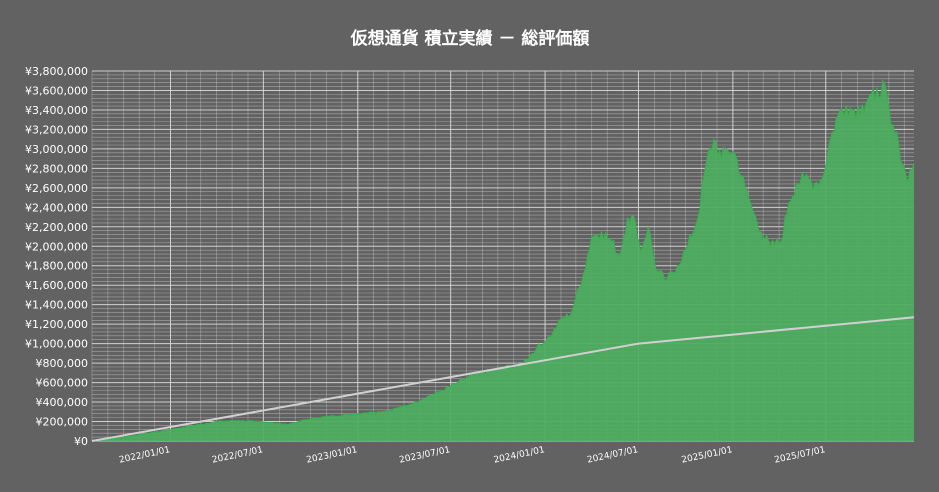 This screenshot has width=939, height=492. Describe the element at coordinates (56, 227) in the screenshot. I see `y-tick-label: ¥2,200,000` at that location.